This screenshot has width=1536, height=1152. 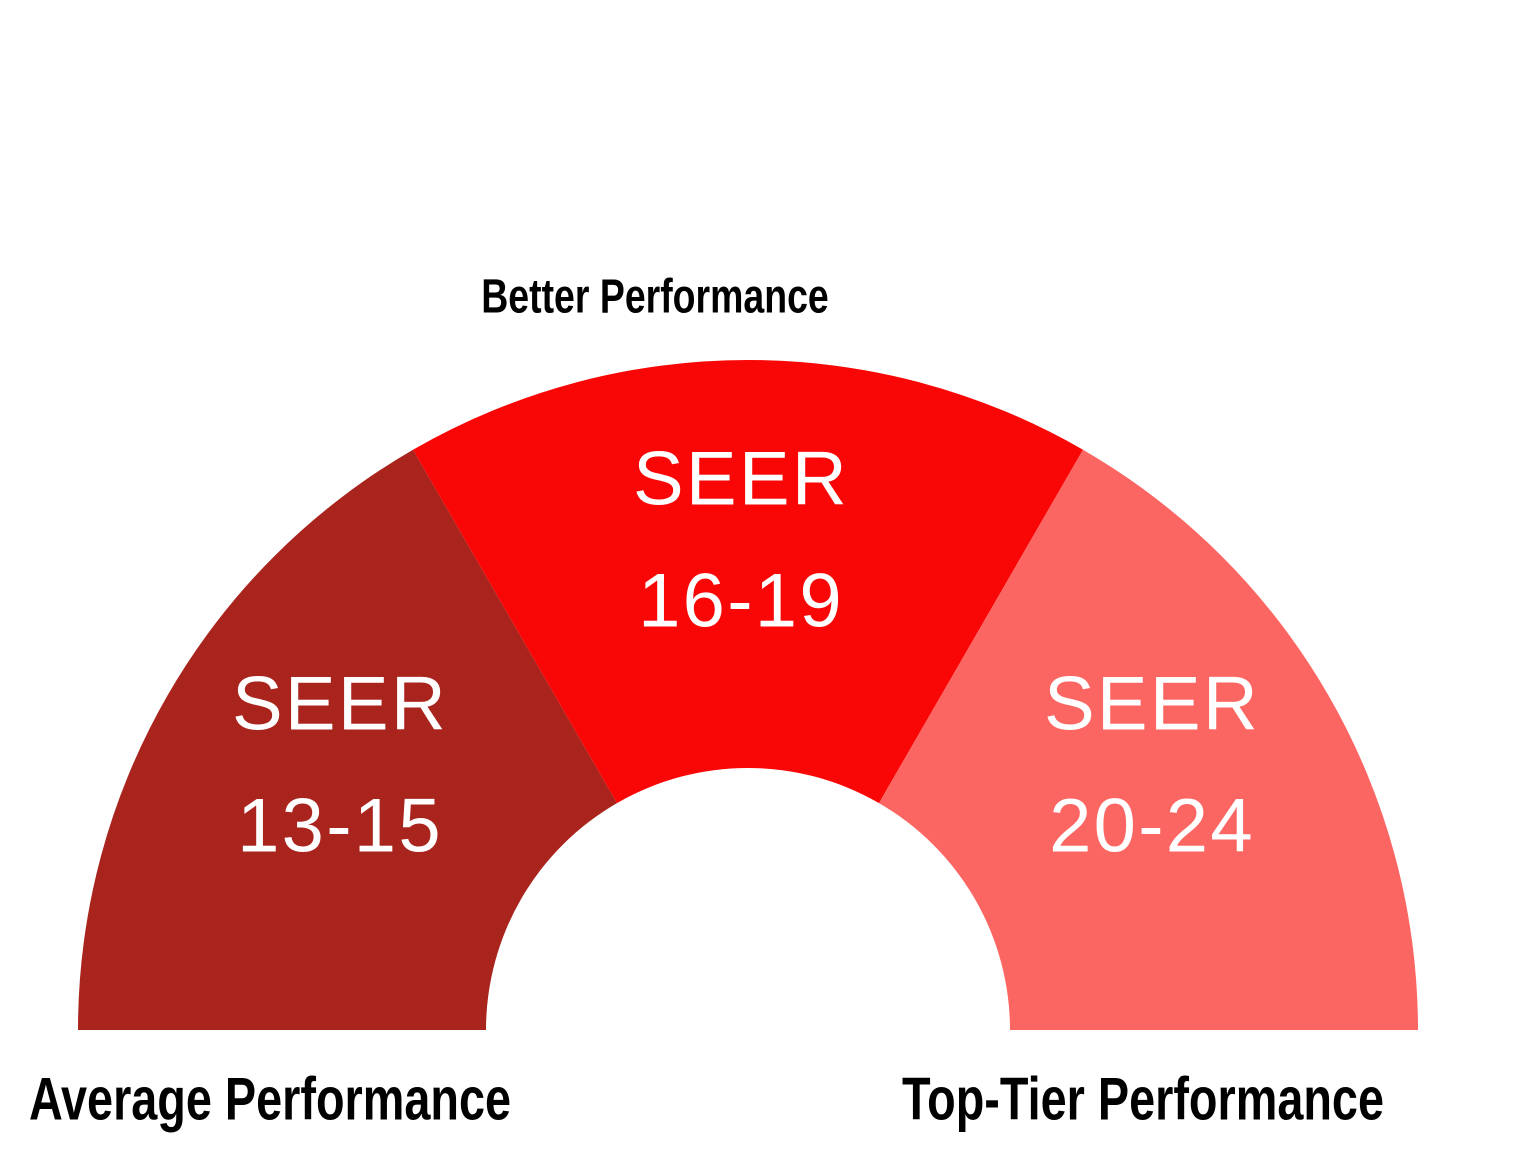 I want to click on segment-label-range: 16-19, so click(x=741, y=600).